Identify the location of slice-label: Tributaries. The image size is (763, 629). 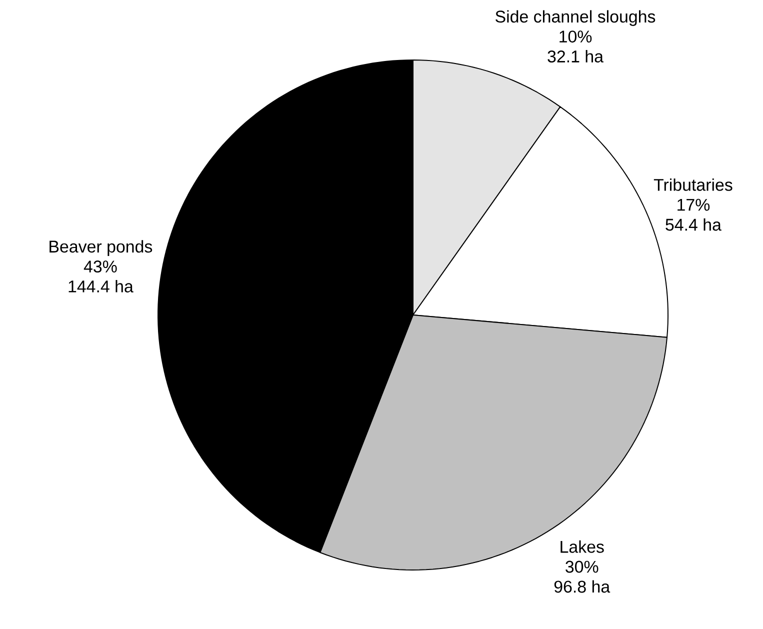
(693, 184).